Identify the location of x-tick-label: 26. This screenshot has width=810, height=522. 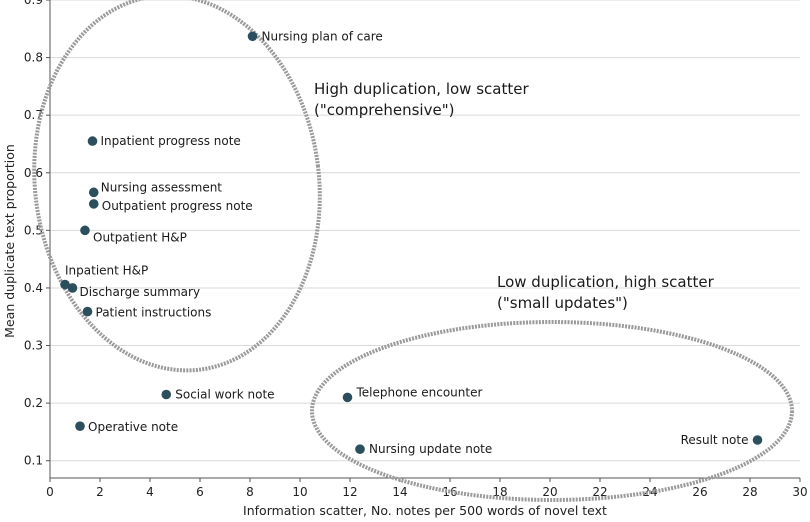
(699, 492).